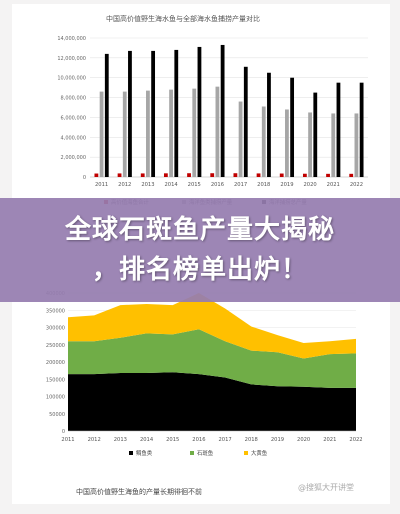 Image resolution: width=400 pixels, height=514 pixels. What do you see at coordinates (55, 329) in the screenshot?
I see `y-tick-label: 300000` at bounding box center [55, 329].